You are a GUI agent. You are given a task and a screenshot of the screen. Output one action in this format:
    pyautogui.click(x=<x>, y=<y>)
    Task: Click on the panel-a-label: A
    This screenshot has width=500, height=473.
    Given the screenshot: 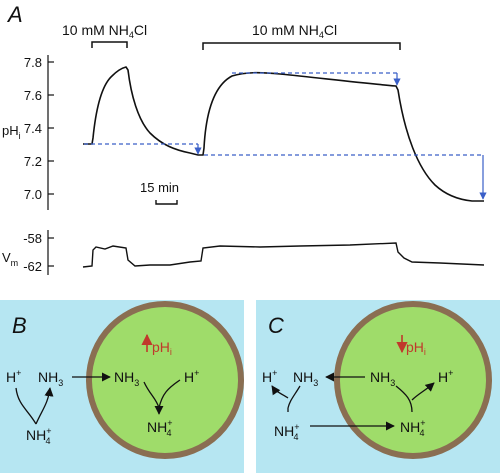 What is the action you would take?
    pyautogui.click(x=14, y=14)
    